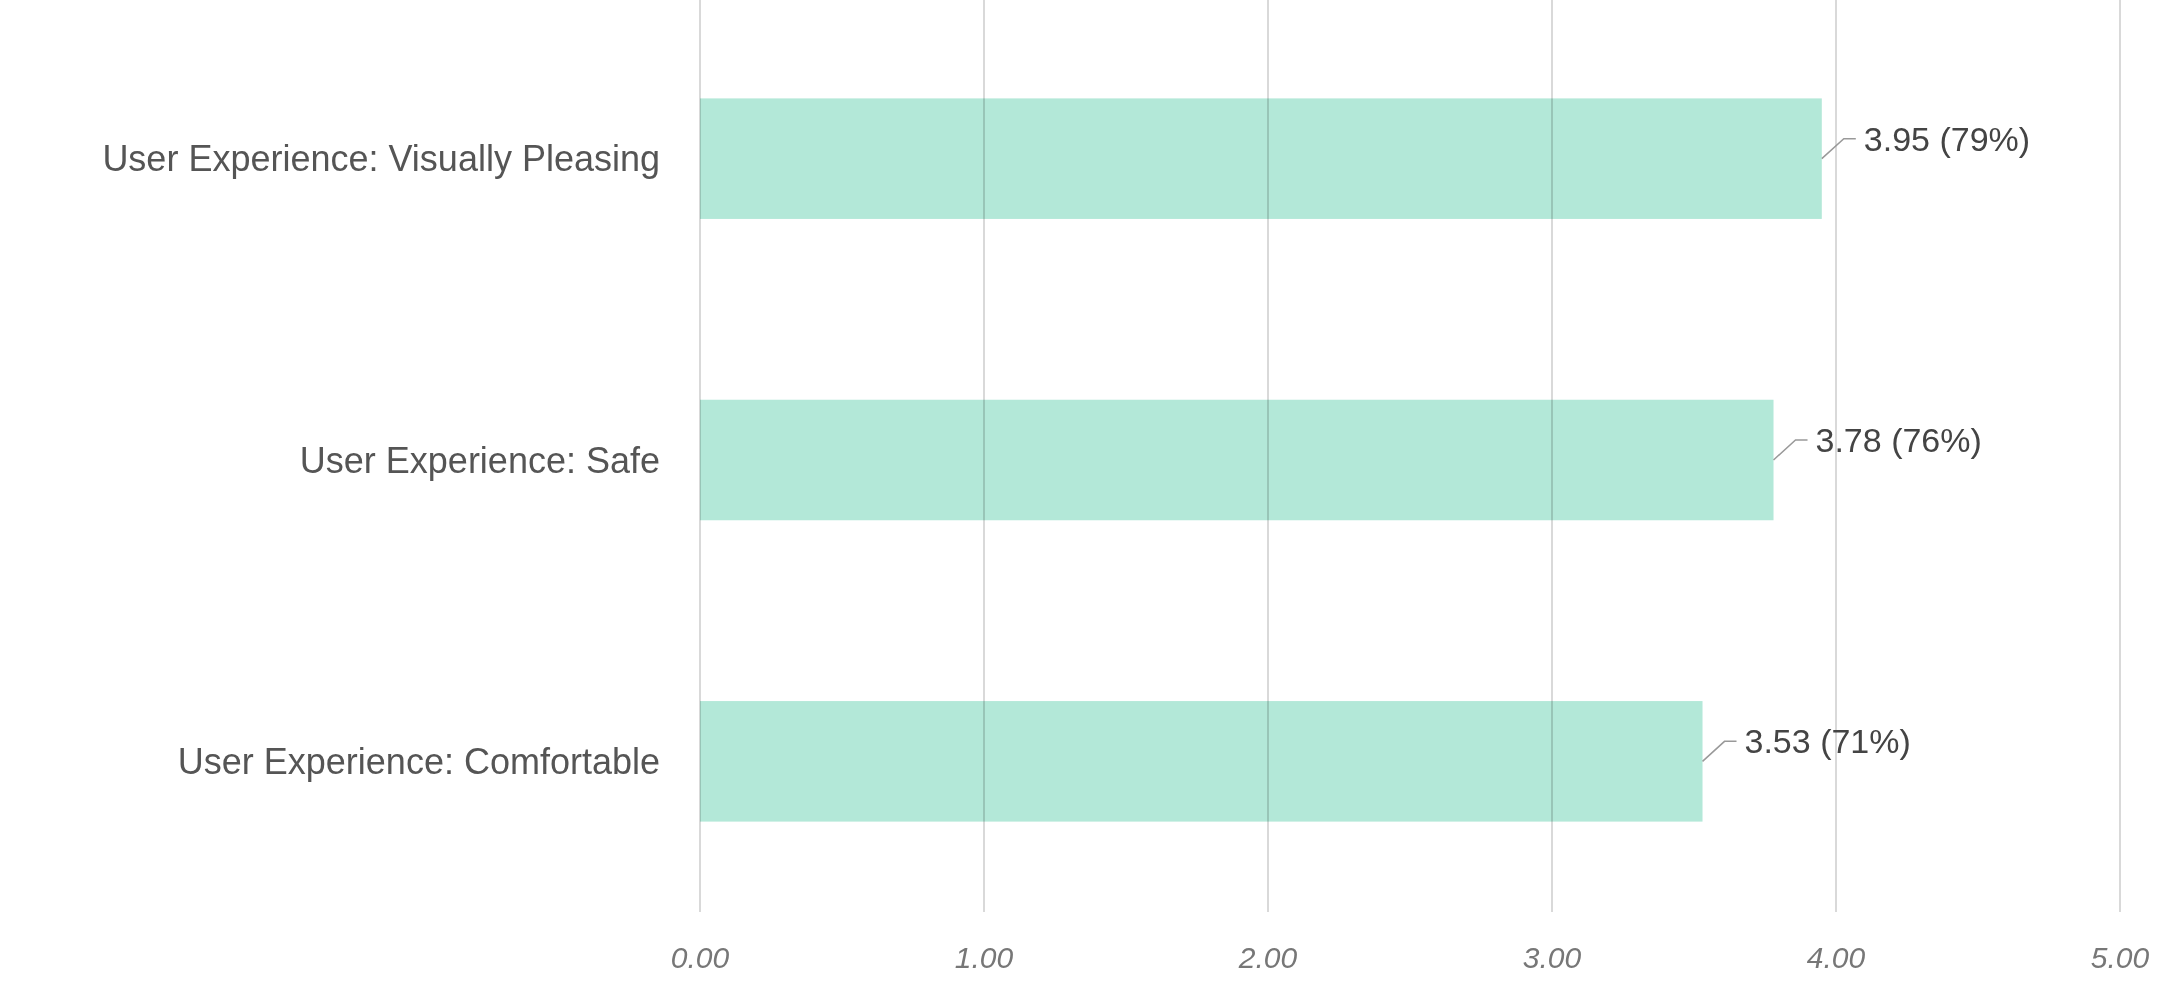 The width and height of the screenshot is (2184, 985). Describe the element at coordinates (1836, 957) in the screenshot. I see `x-tick-label: 4.00` at that location.